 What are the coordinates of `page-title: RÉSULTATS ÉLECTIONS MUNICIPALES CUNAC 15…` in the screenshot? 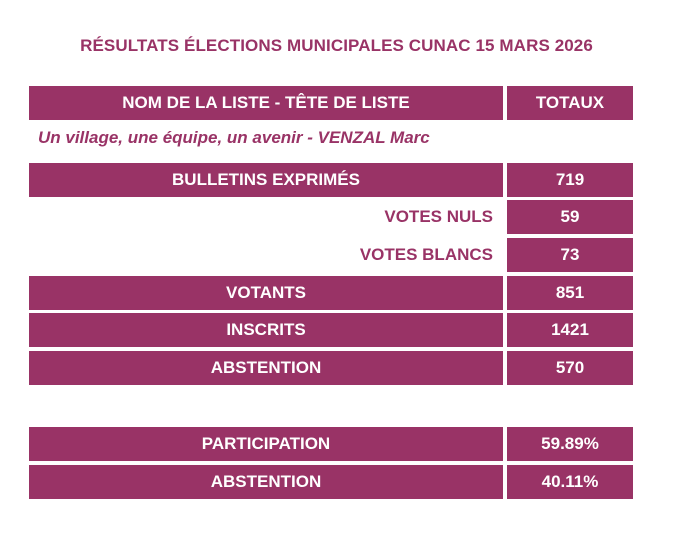 It's located at (336, 45).